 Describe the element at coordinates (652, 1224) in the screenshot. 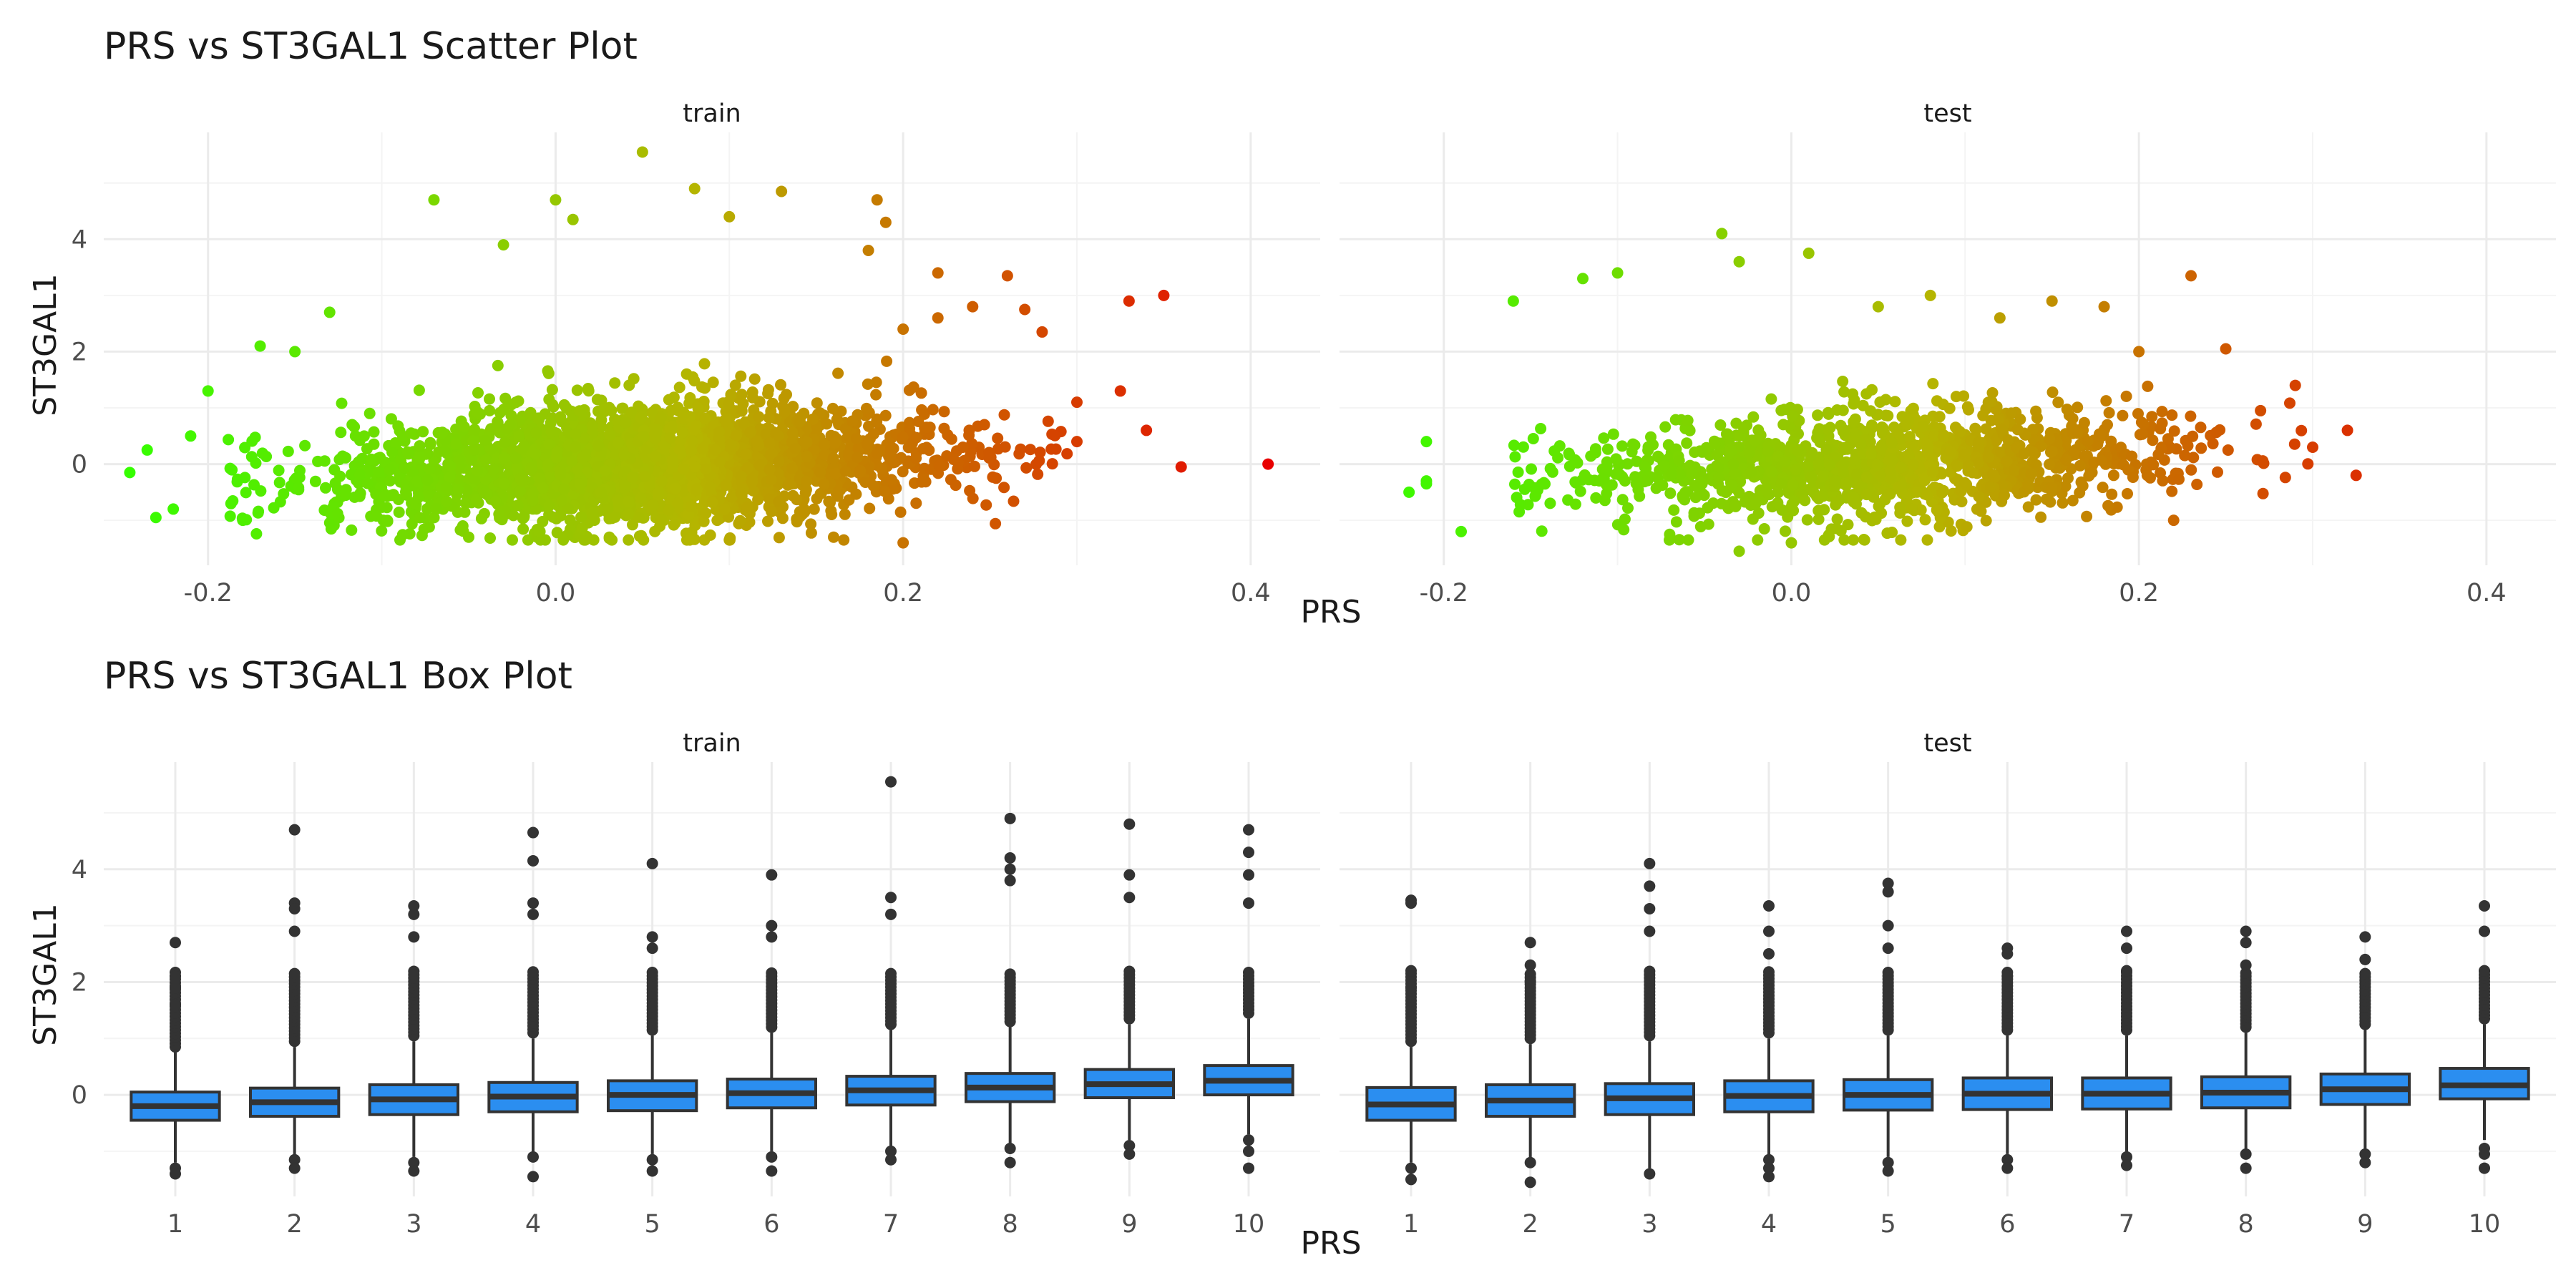

I see `box-x-tick-label: 5` at that location.